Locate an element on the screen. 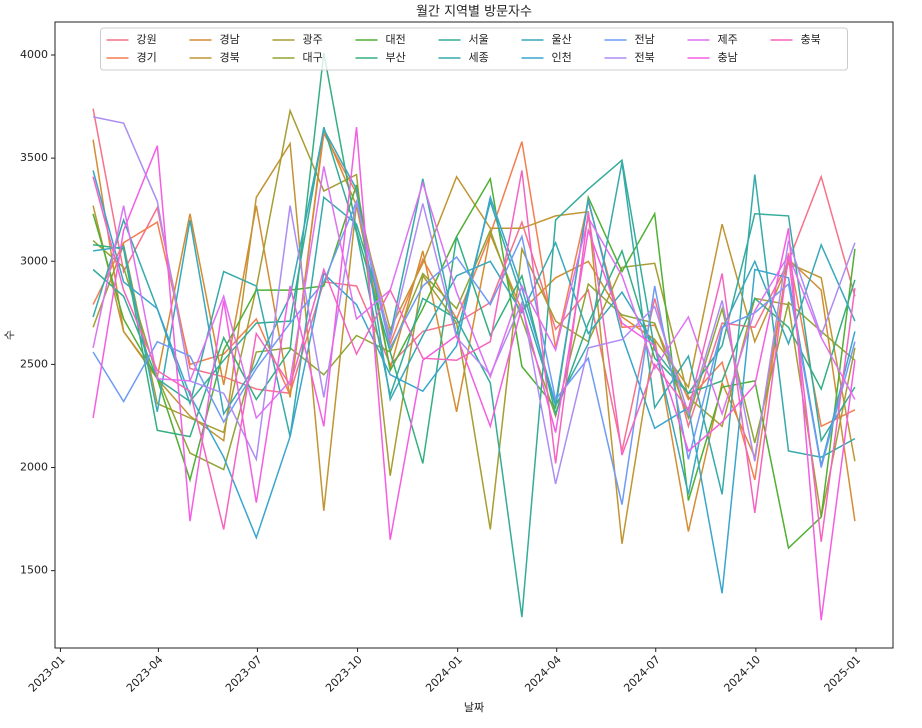 The height and width of the screenshot is (728, 922). legend-label: 울산 is located at coordinates (562, 39).